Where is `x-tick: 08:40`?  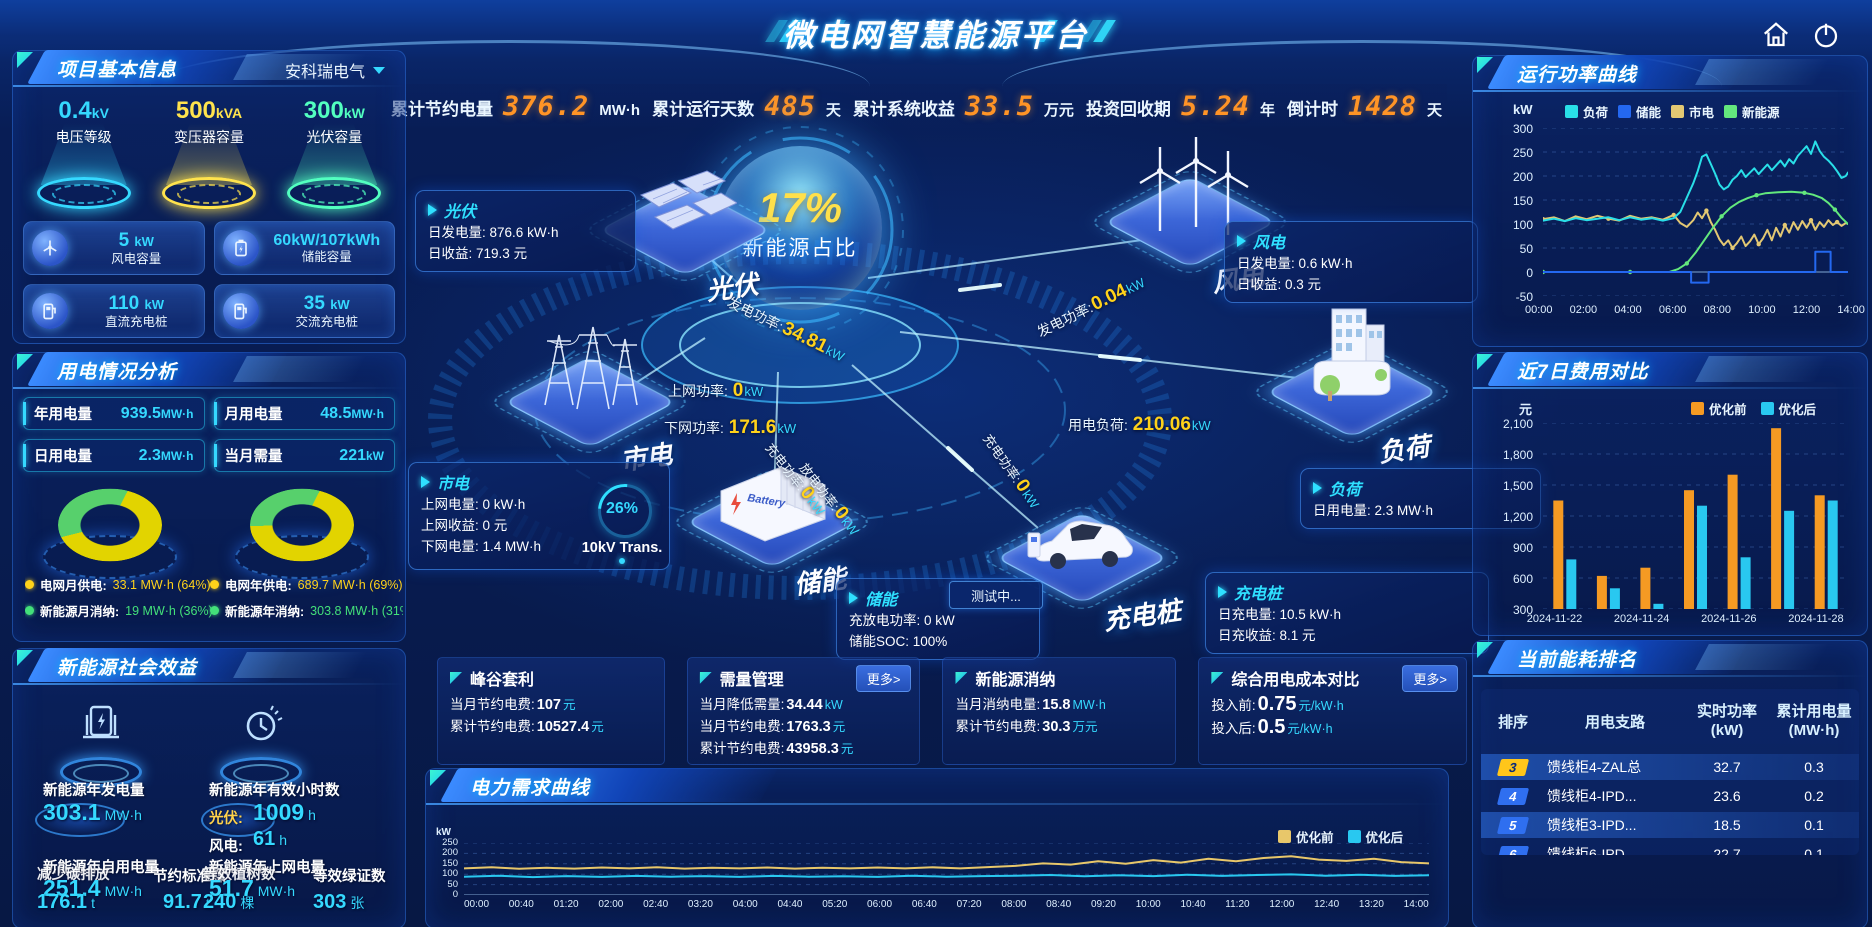
x-tick: 08:40 is located at coordinates (1059, 904).